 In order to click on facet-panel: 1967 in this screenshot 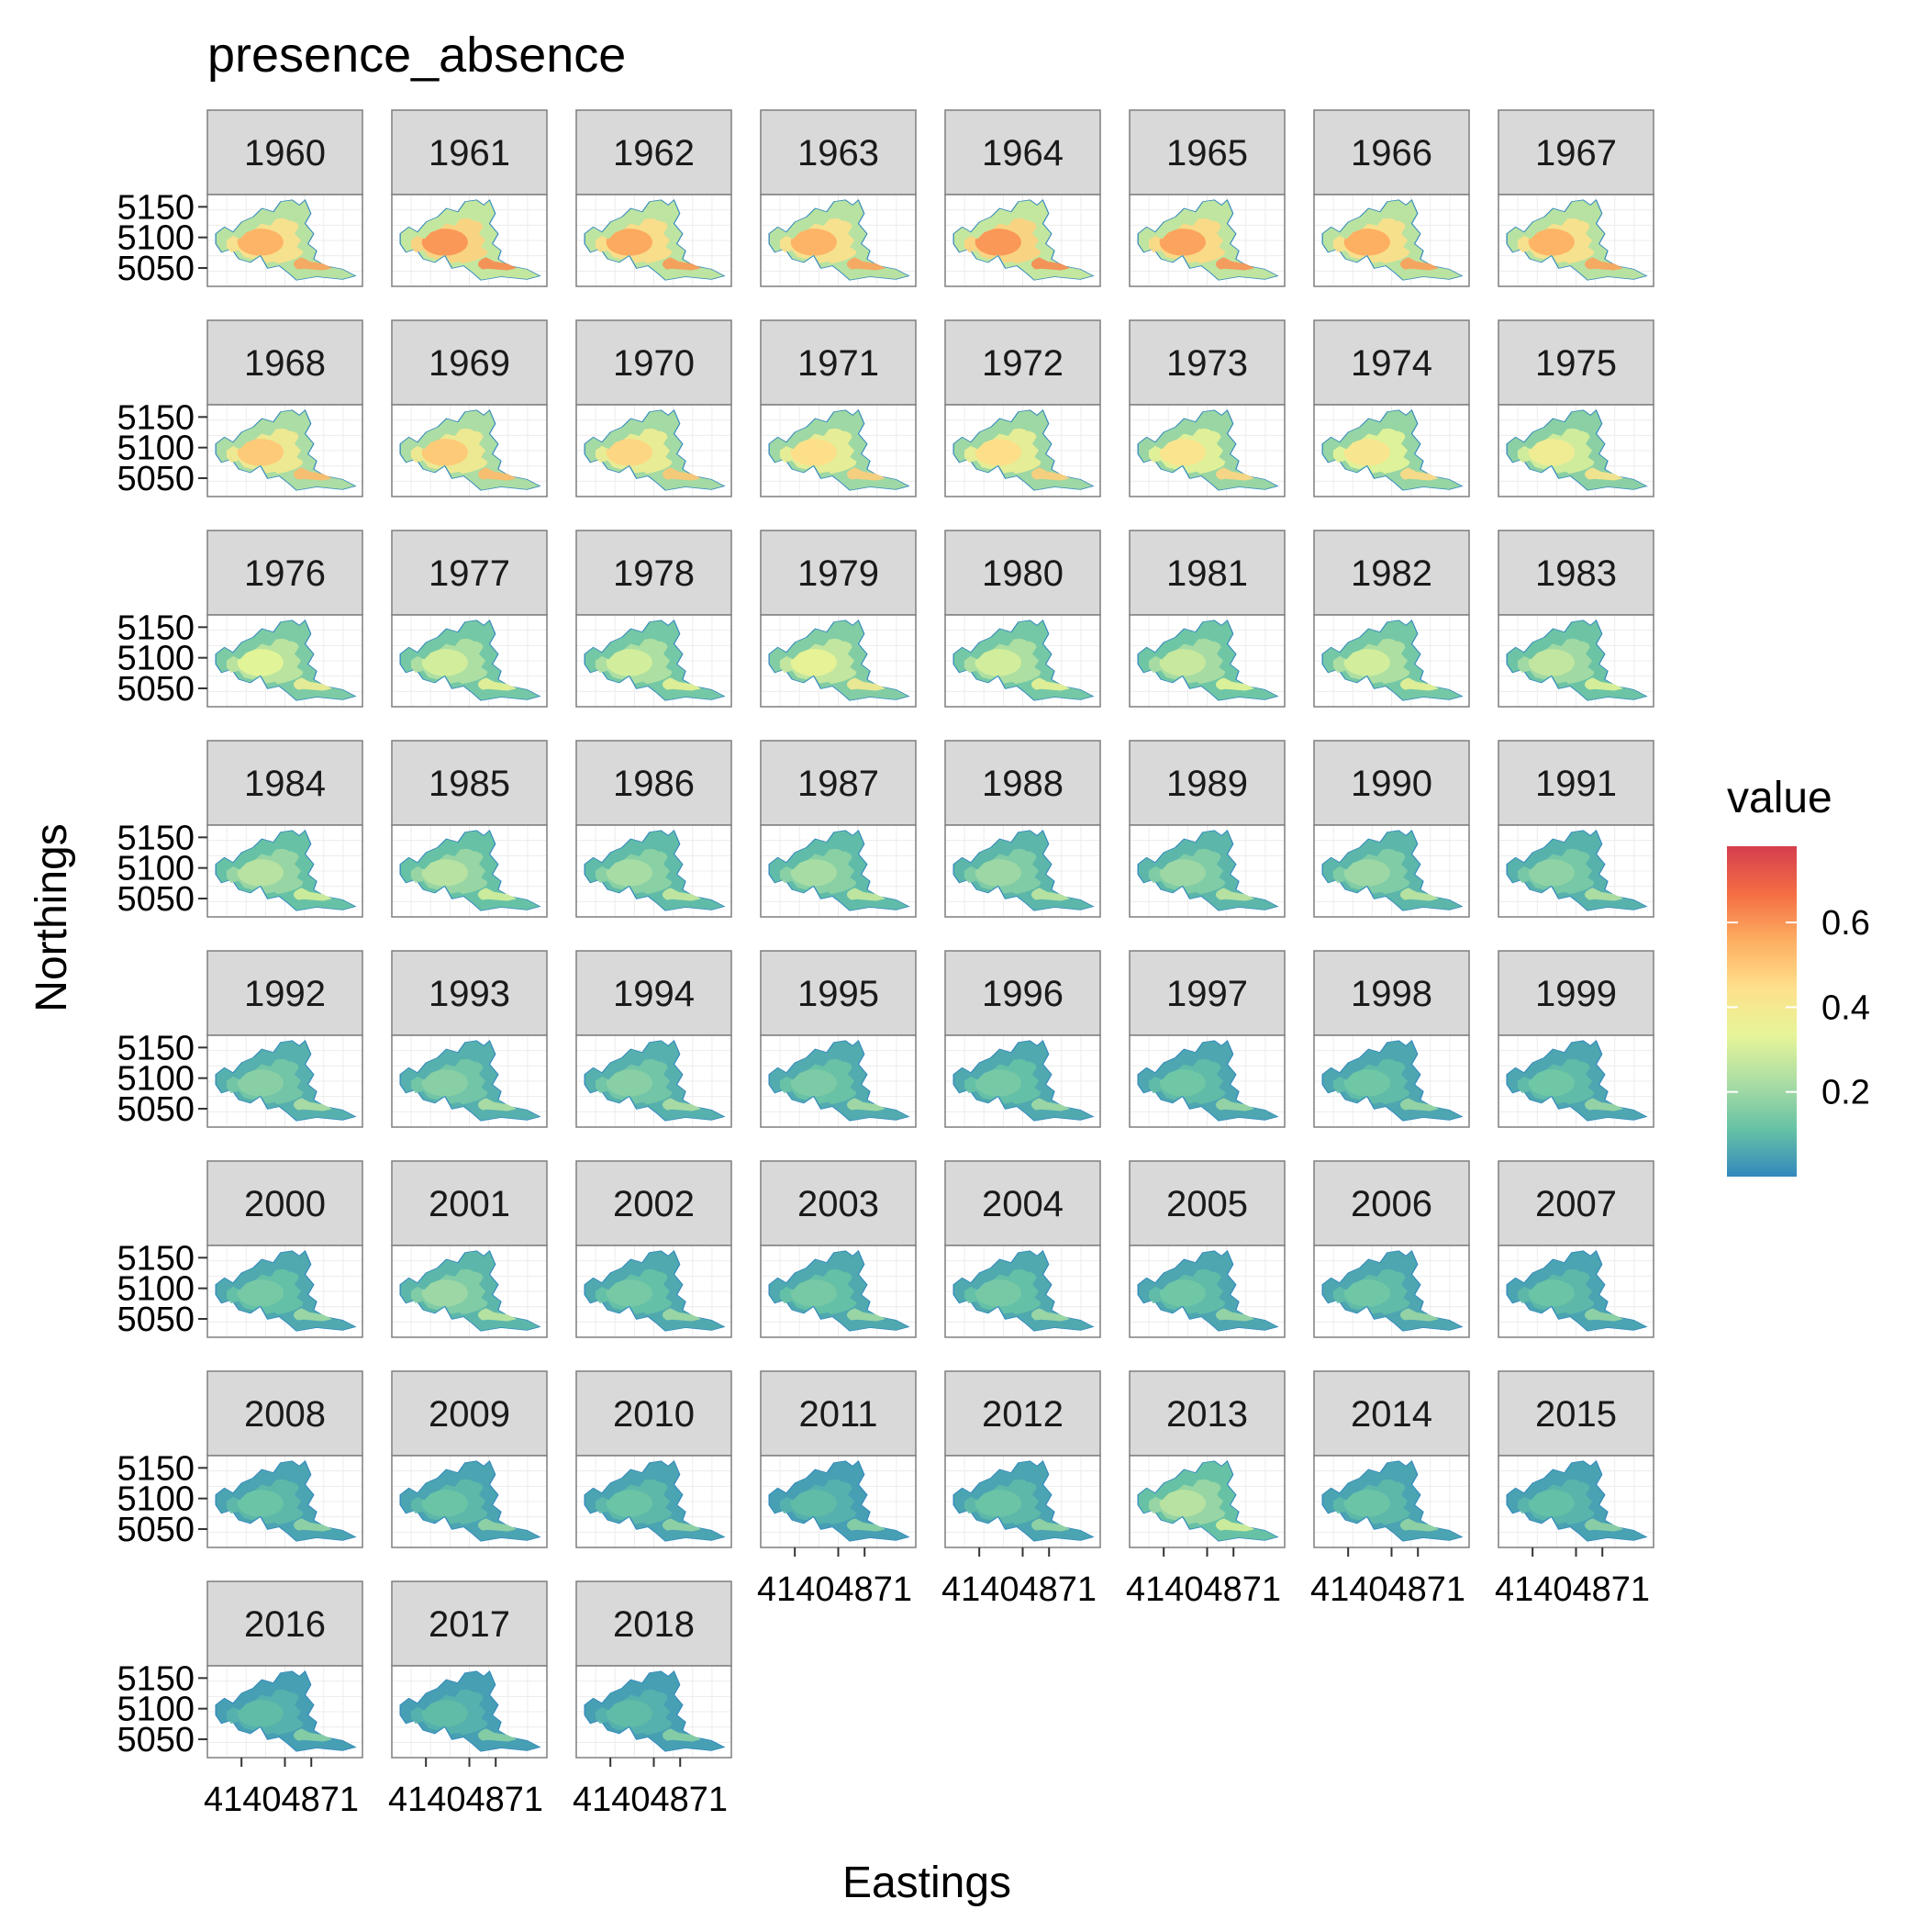, I will do `click(1576, 198)`.